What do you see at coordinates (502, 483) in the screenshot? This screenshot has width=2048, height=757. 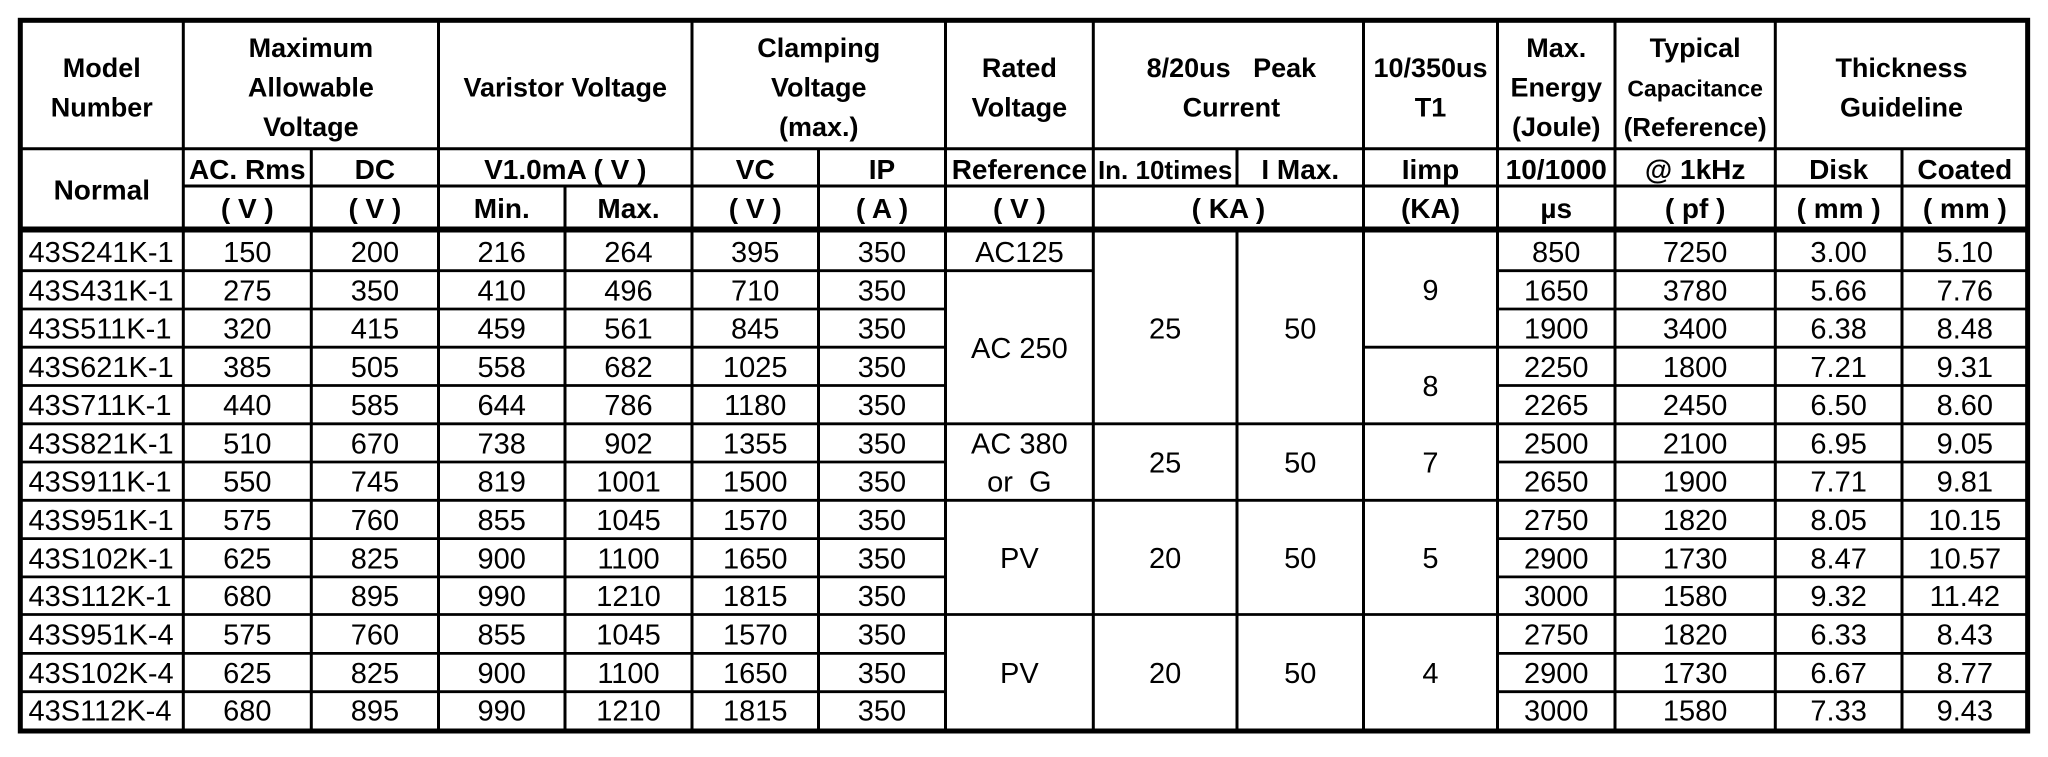 I see `svg-text: 819` at bounding box center [502, 483].